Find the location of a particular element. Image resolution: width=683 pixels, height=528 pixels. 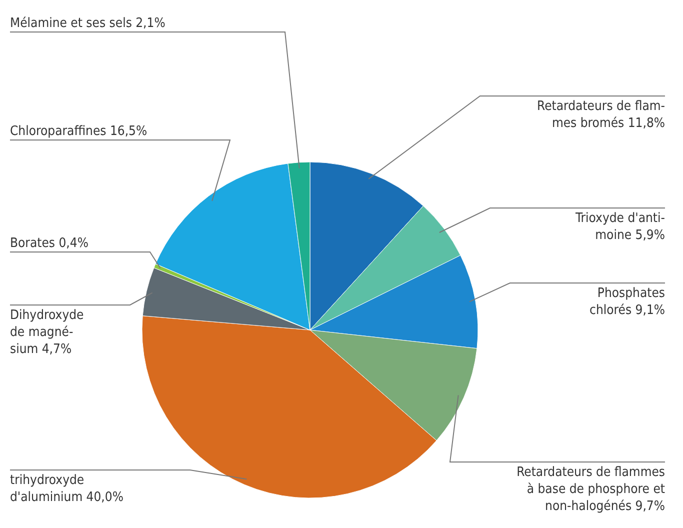

slice-label: Chloroparaffines 16,5% is located at coordinates (79, 131).